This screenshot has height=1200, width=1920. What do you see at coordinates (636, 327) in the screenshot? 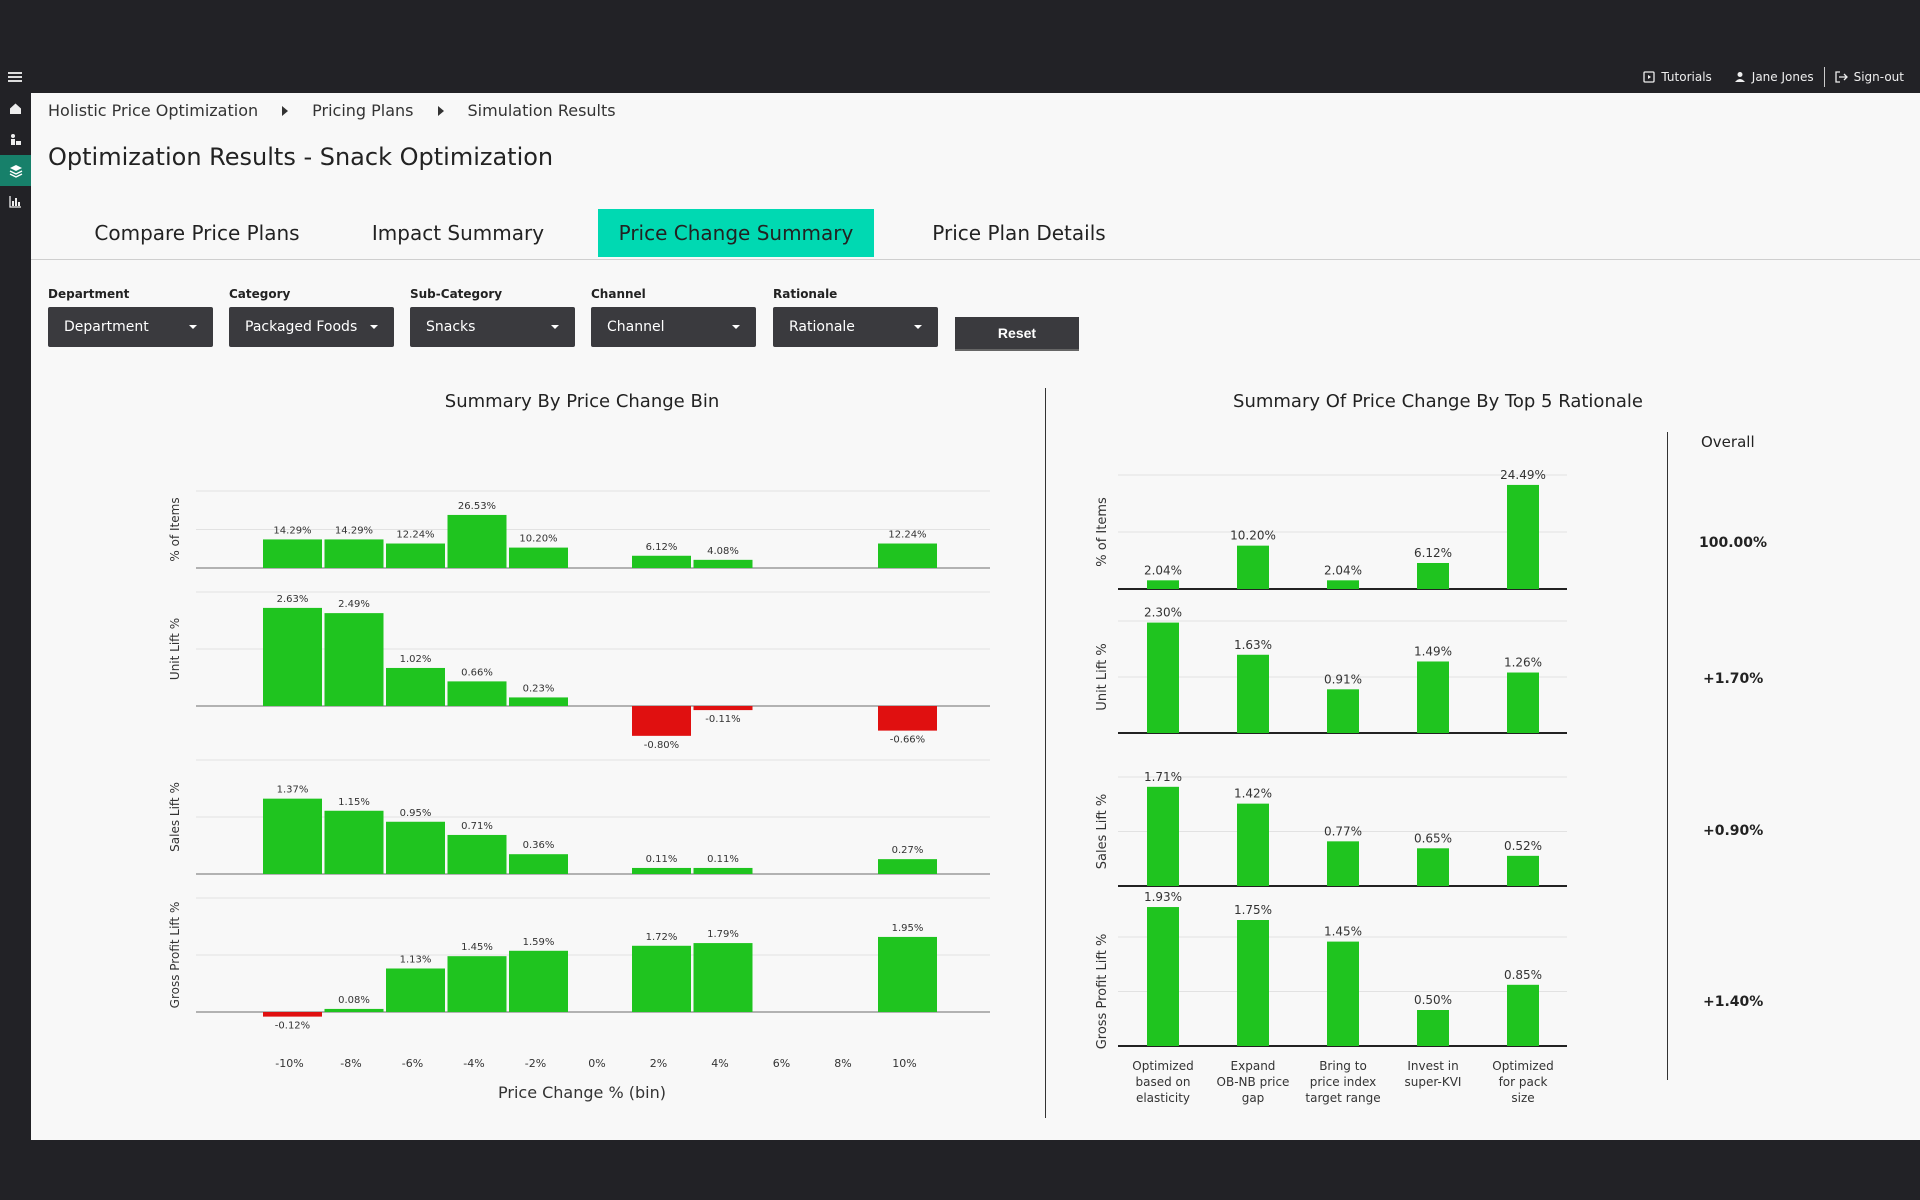
I see `channel-value: Channel` at bounding box center [636, 327].